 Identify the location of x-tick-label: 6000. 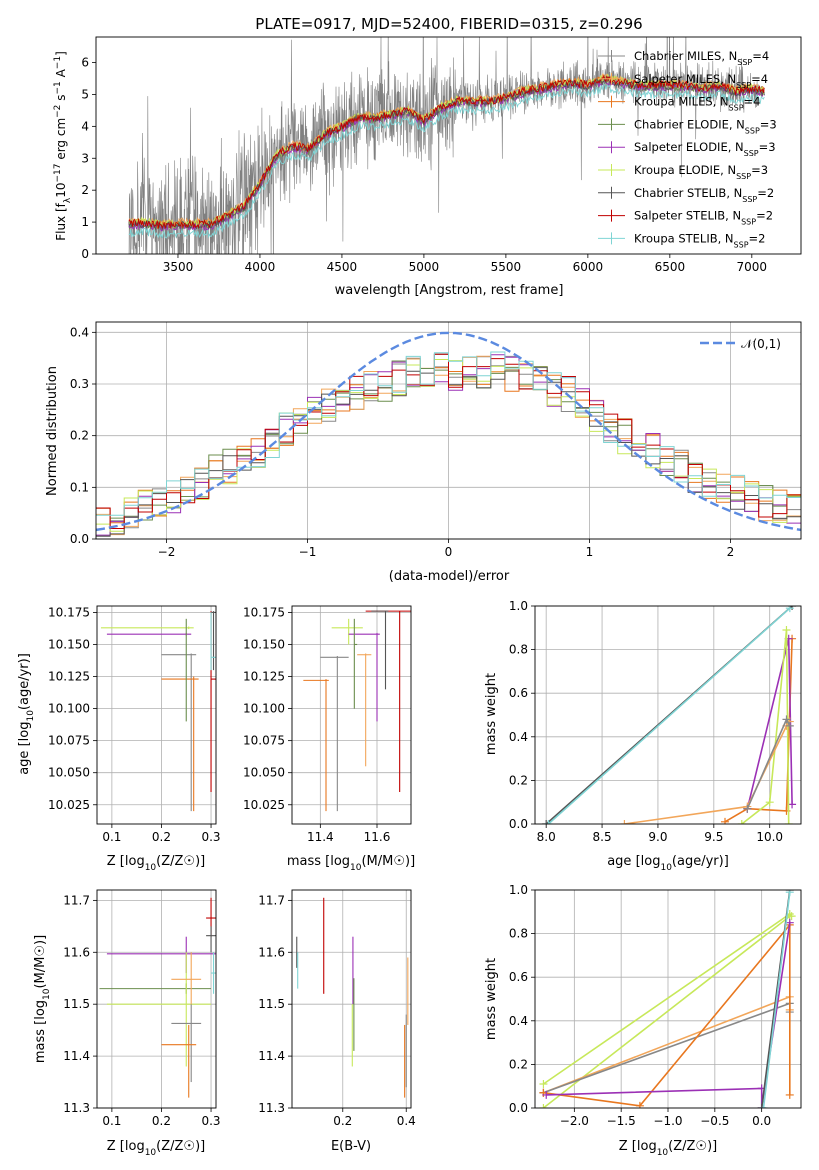
(588, 267).